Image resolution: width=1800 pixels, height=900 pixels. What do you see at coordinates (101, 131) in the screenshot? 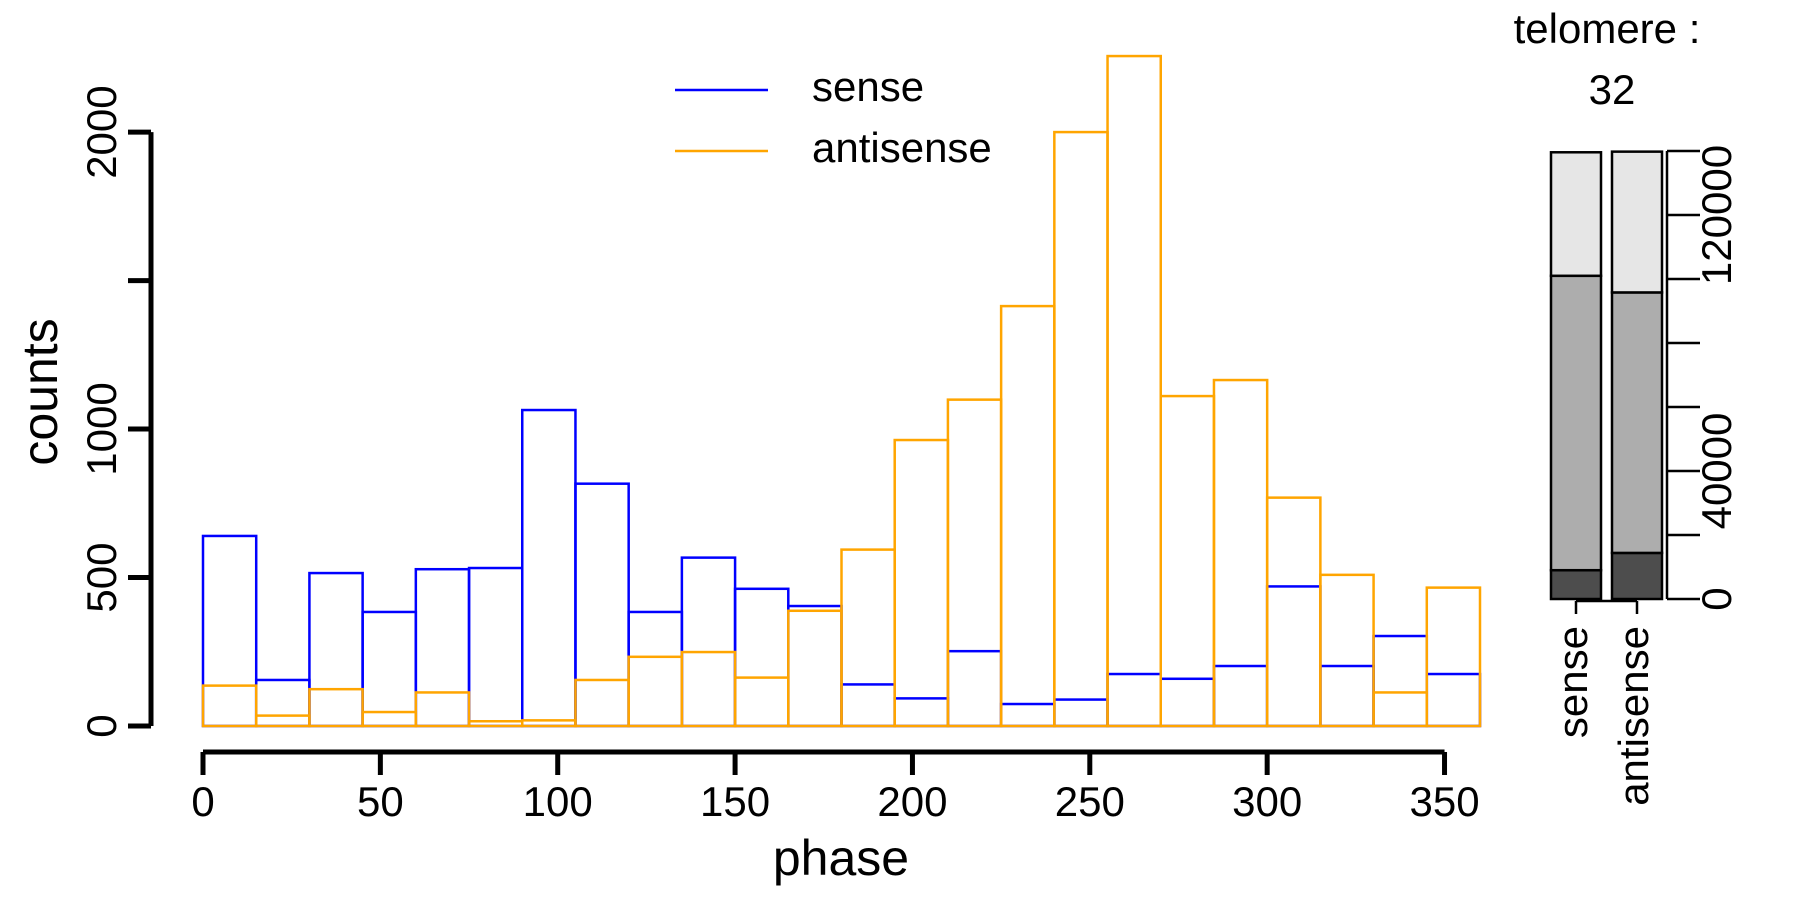
I see `y-tick-label: 2000` at bounding box center [101, 131].